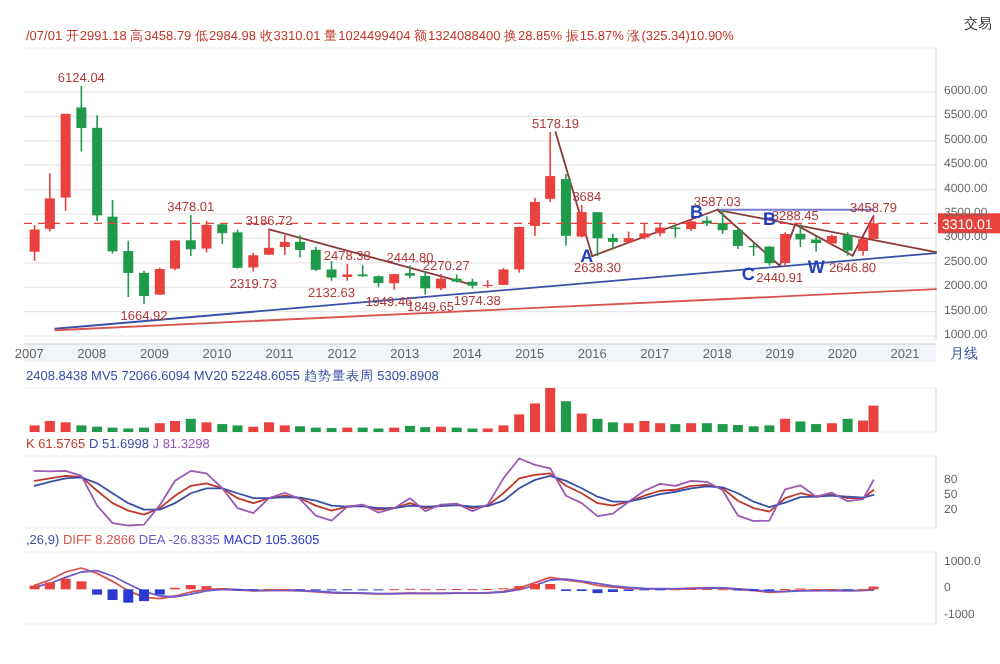  Describe the element at coordinates (748, 273) in the screenshot. I see `annotation: C` at that location.